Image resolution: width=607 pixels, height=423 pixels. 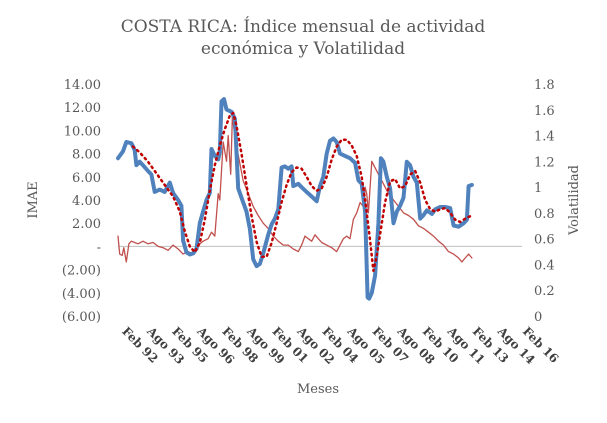 What do you see at coordinates (544, 111) in the screenshot?
I see `y2-tick-label: 1.6` at bounding box center [544, 111].